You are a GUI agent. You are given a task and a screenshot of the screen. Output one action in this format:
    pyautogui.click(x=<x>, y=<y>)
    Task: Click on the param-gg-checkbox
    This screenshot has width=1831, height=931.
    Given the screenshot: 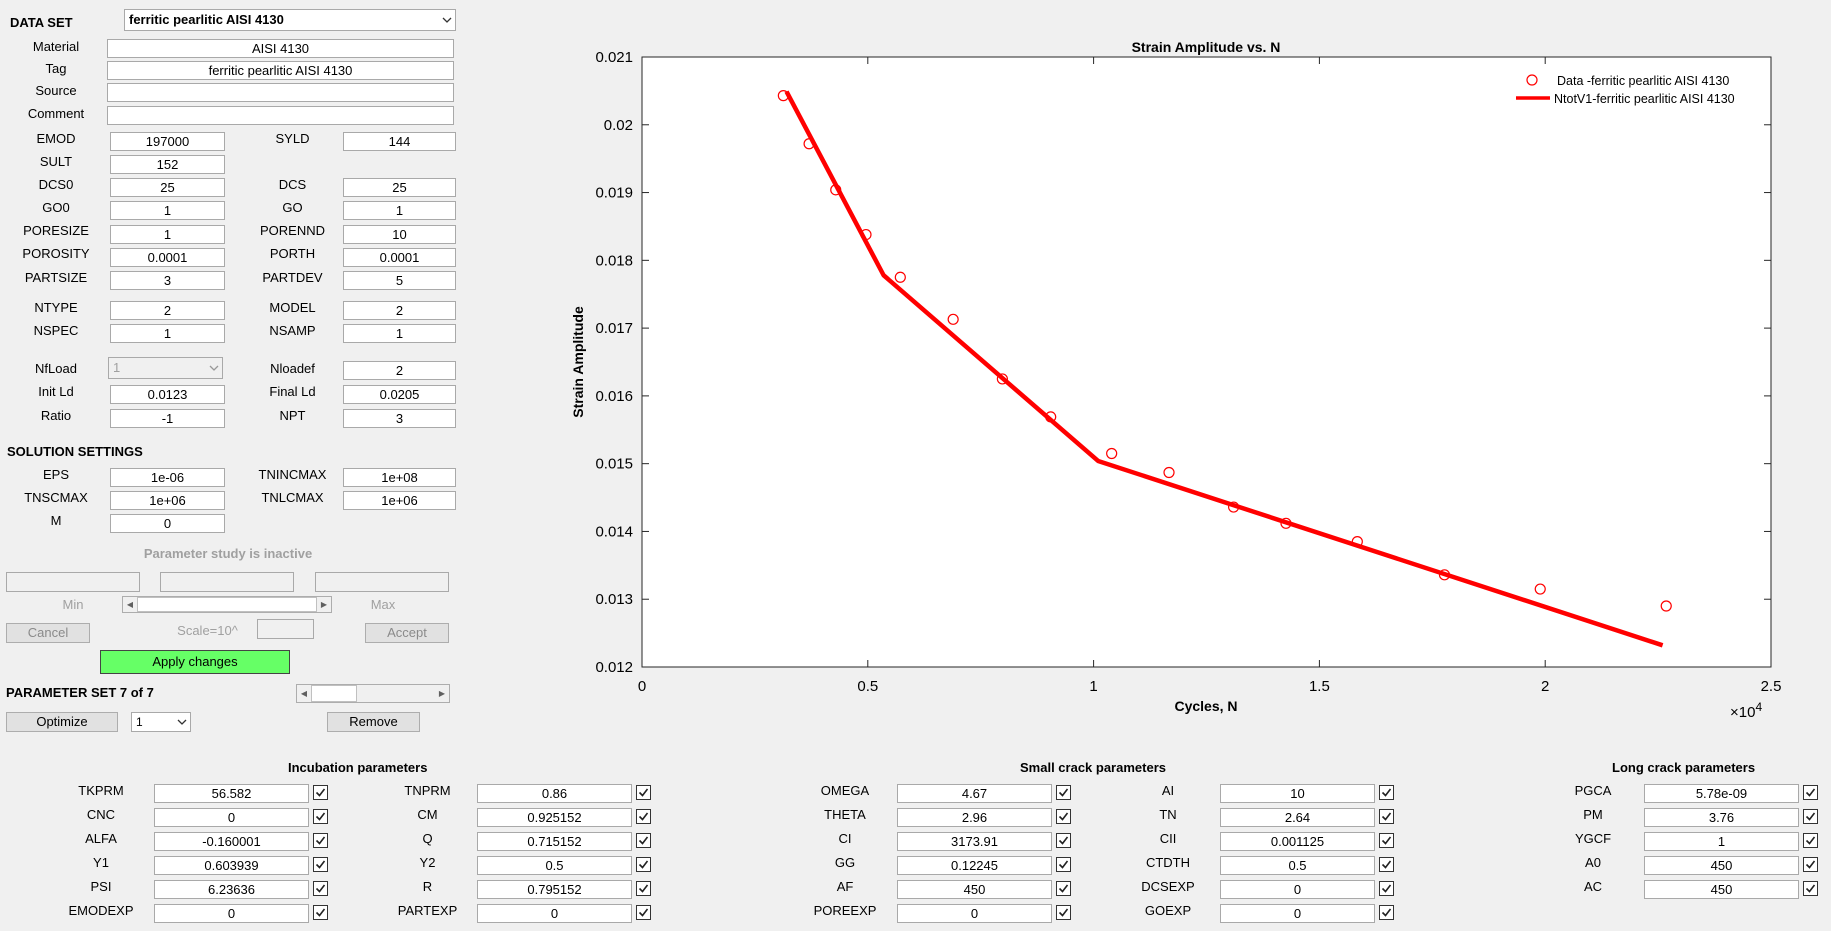 What is the action you would take?
    pyautogui.click(x=1063, y=864)
    